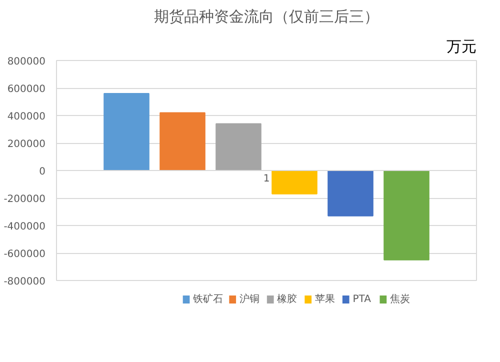 The width and height of the screenshot is (500, 362). I want to click on legend-label: 焦炭, so click(400, 299).